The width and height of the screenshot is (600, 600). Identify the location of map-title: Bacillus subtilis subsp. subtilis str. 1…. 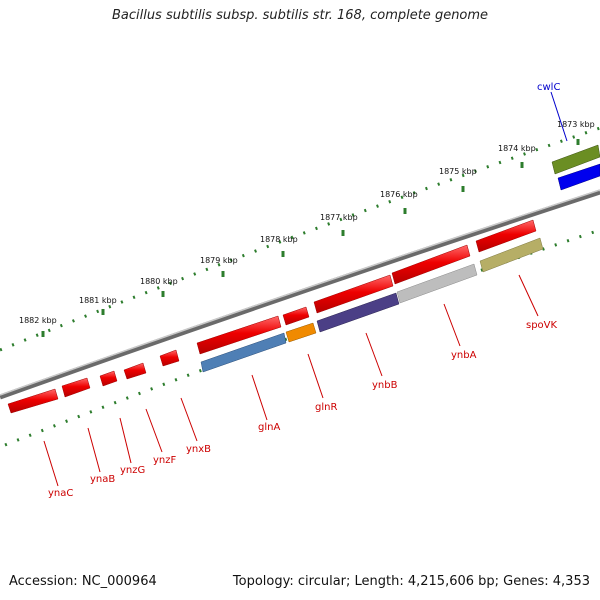
(300, 15).